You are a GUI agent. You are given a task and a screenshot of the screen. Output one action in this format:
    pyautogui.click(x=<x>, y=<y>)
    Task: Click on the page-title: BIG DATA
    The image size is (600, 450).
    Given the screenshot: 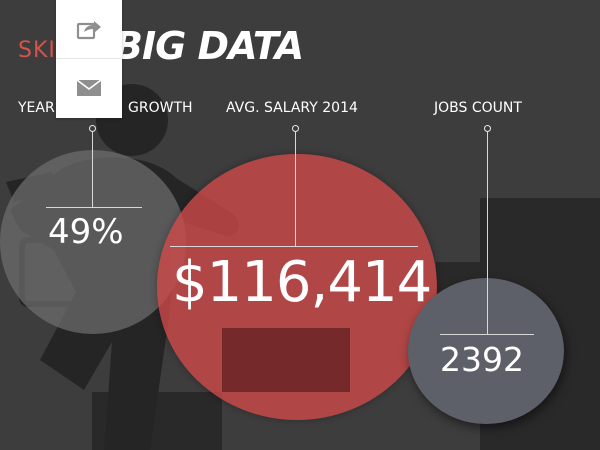 What is the action you would take?
    pyautogui.click(x=209, y=46)
    